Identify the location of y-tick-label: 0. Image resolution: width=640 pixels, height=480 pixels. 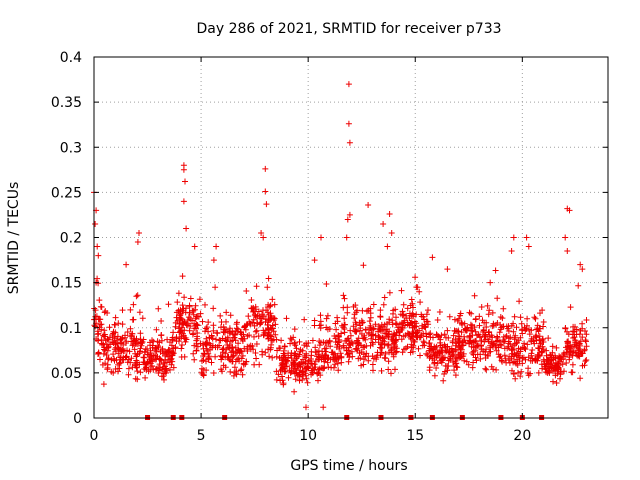
(77, 419).